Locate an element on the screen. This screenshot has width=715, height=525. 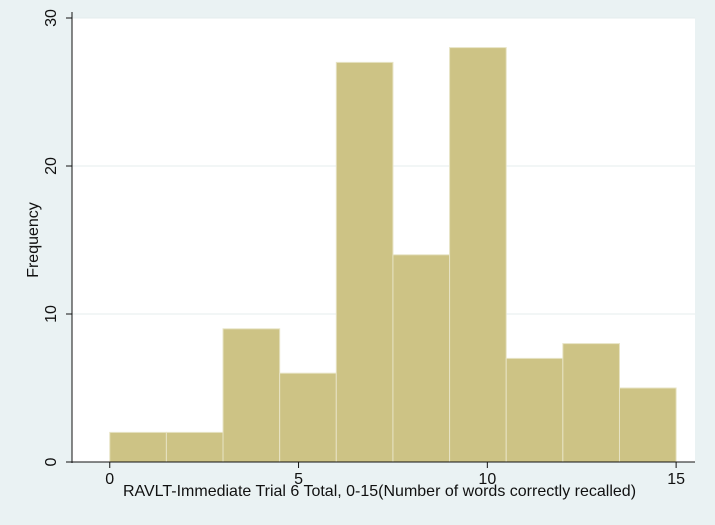
x-tick-label-10: 10 is located at coordinates (487, 479).